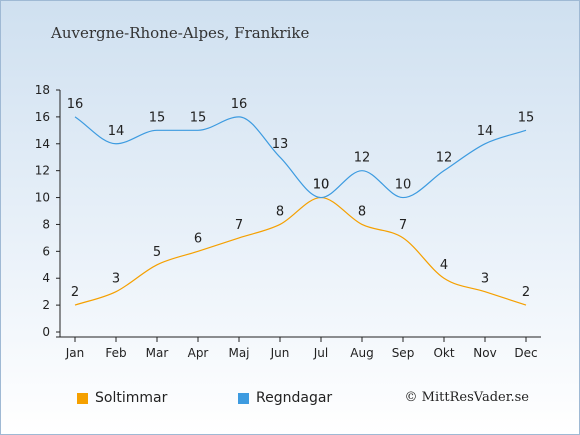 The image size is (580, 435). I want to click on legend-item-soltimmar: Soltimmar, so click(122, 398).